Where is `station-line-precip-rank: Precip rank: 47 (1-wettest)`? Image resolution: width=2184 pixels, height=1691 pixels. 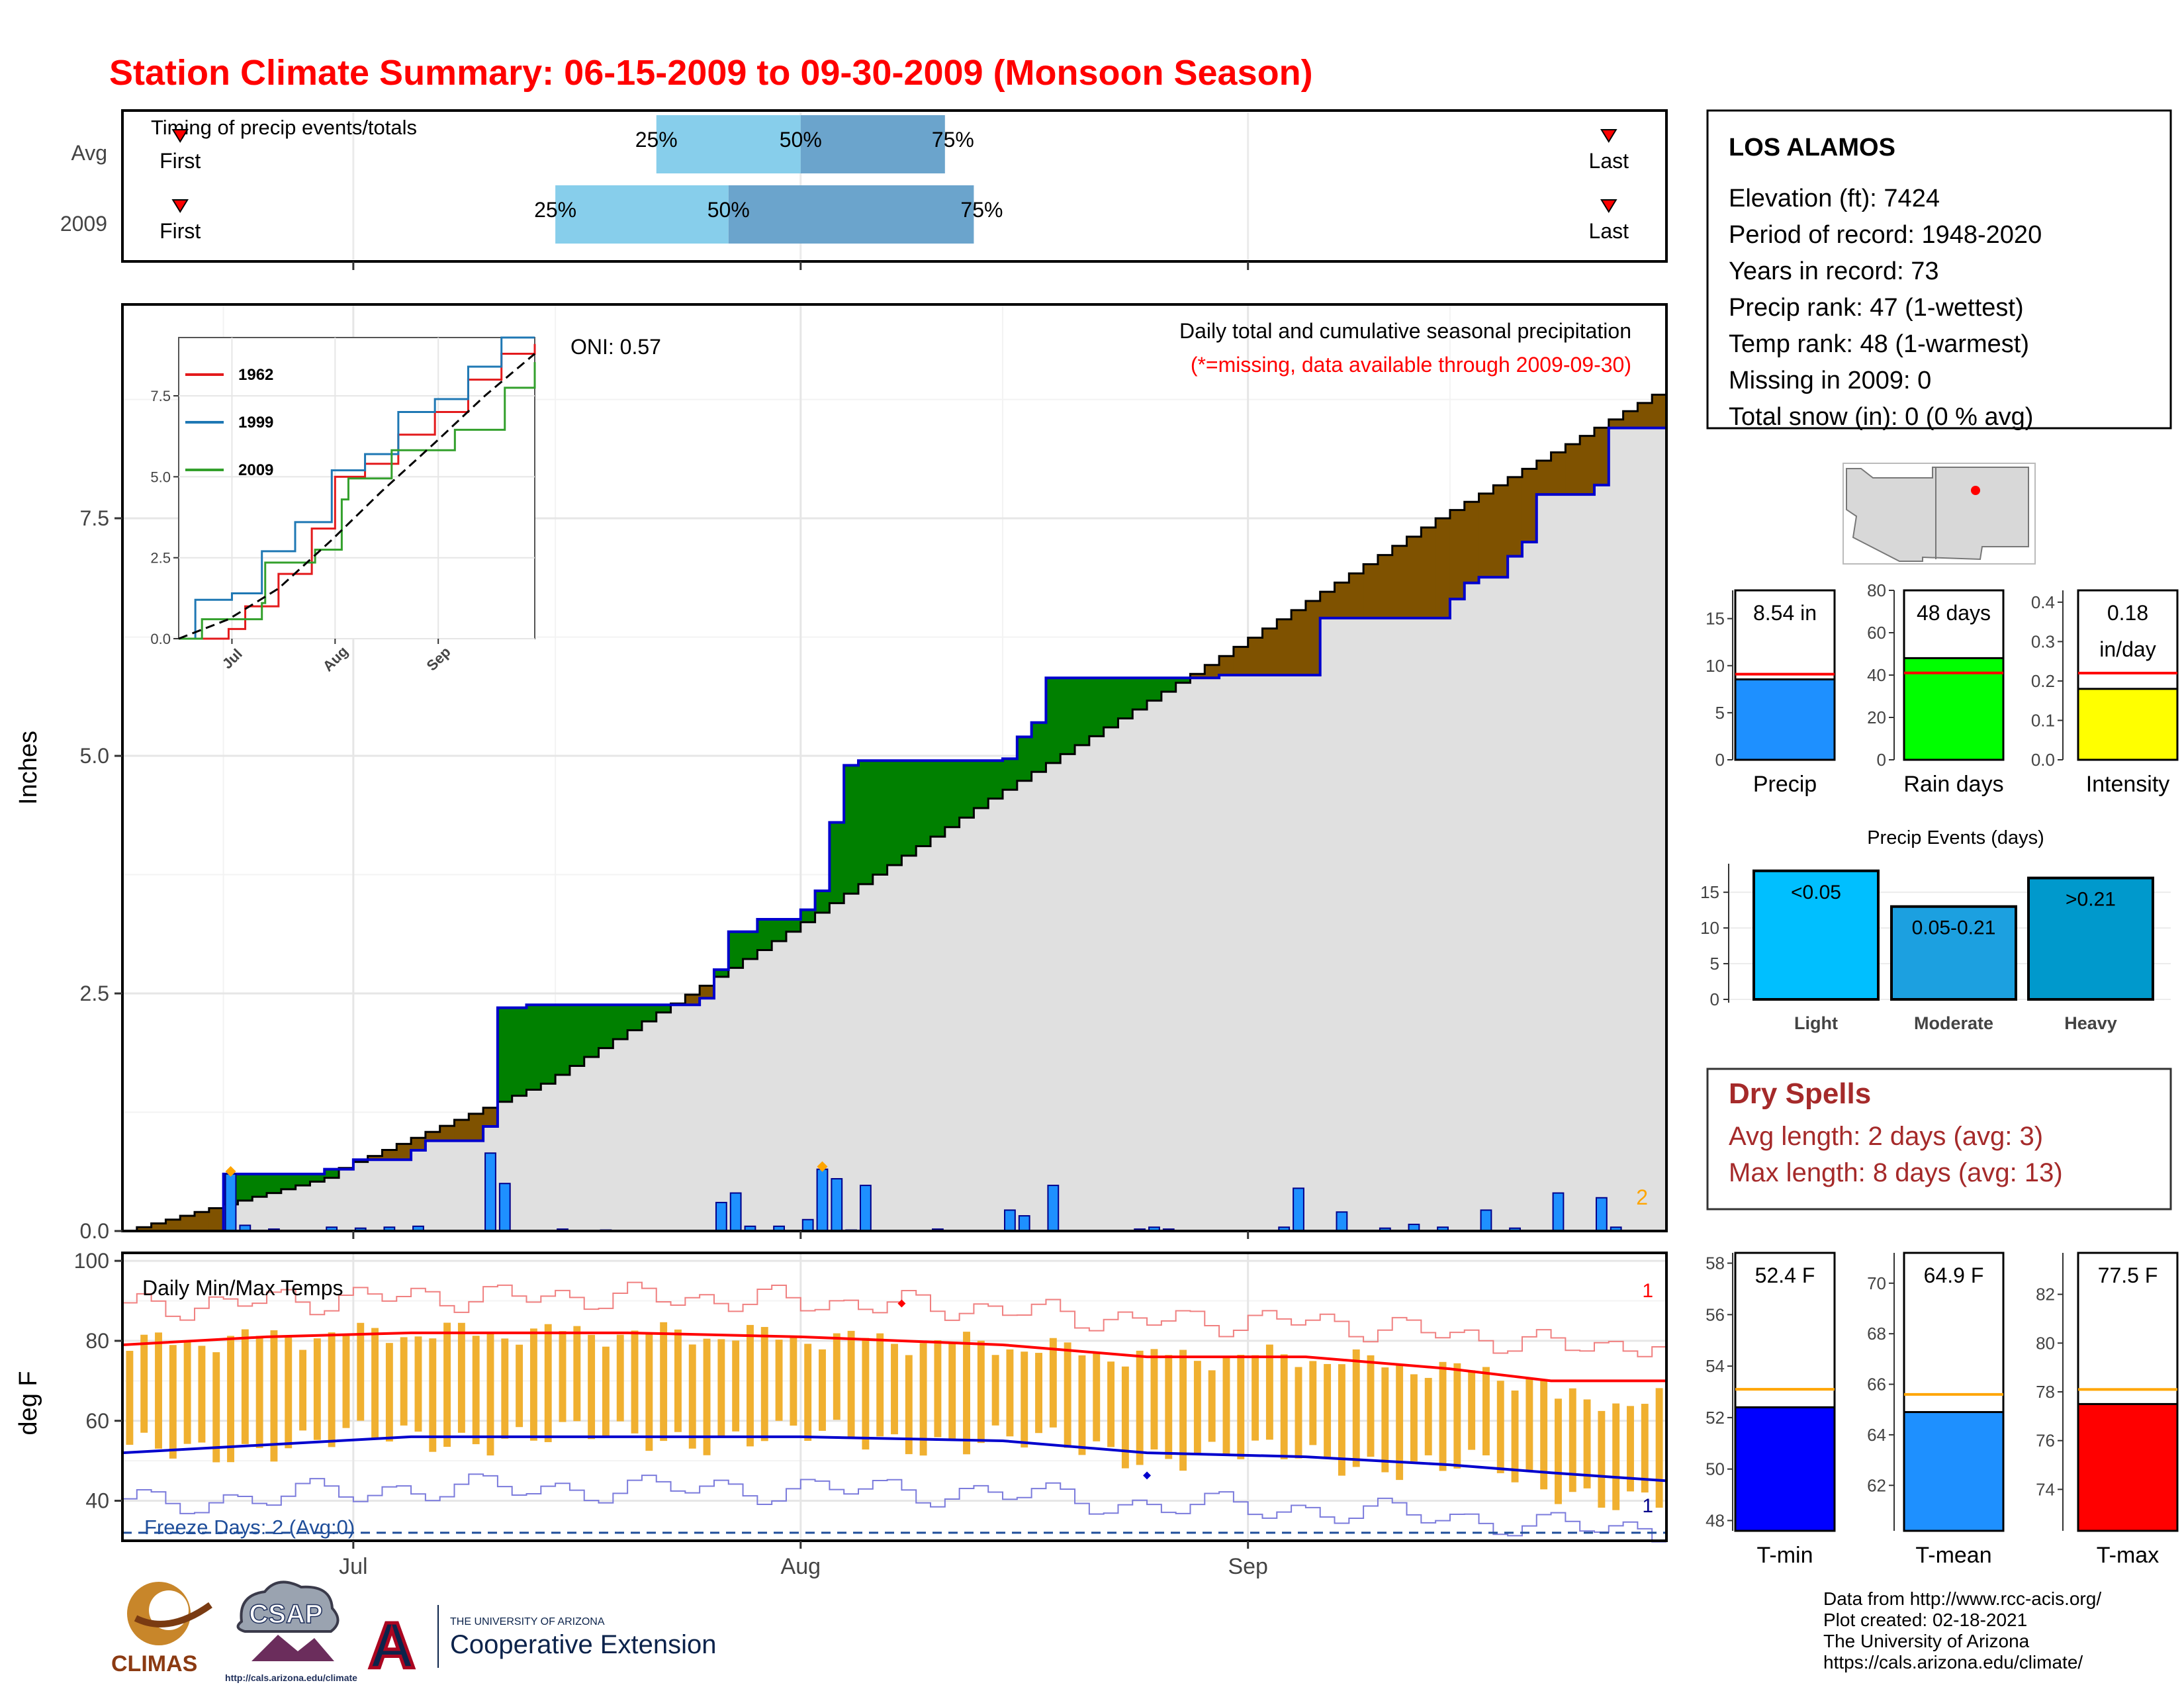 station-line-precip-rank: Precip rank: 47 (1-wettest) is located at coordinates (1877, 308).